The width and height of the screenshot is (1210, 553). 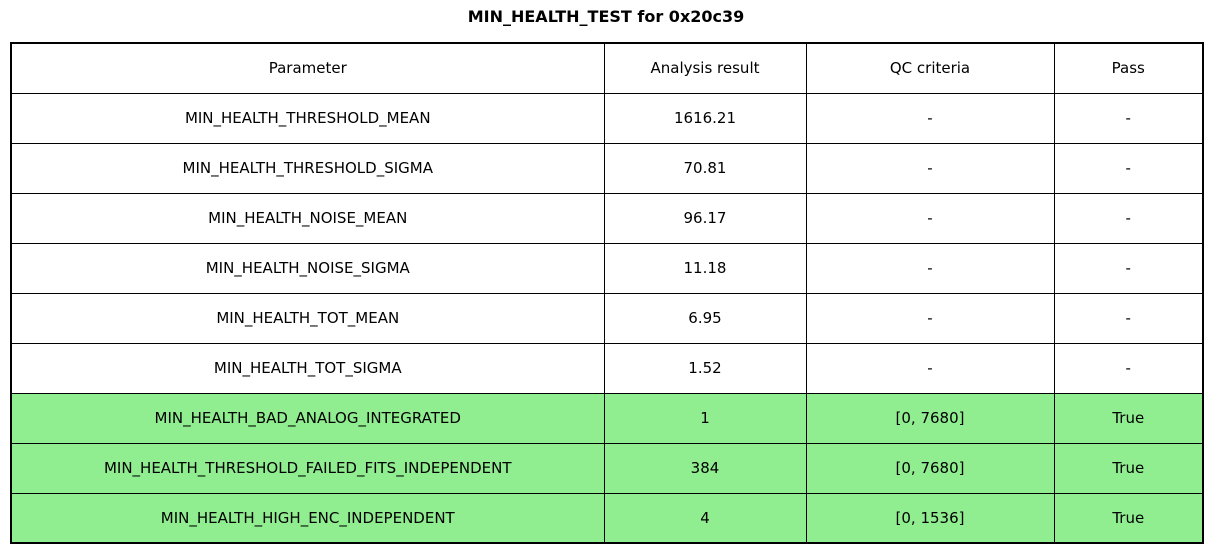 I want to click on table-cell: MIN_HEALTH_THRESHOLD_MEAN, so click(x=307, y=118).